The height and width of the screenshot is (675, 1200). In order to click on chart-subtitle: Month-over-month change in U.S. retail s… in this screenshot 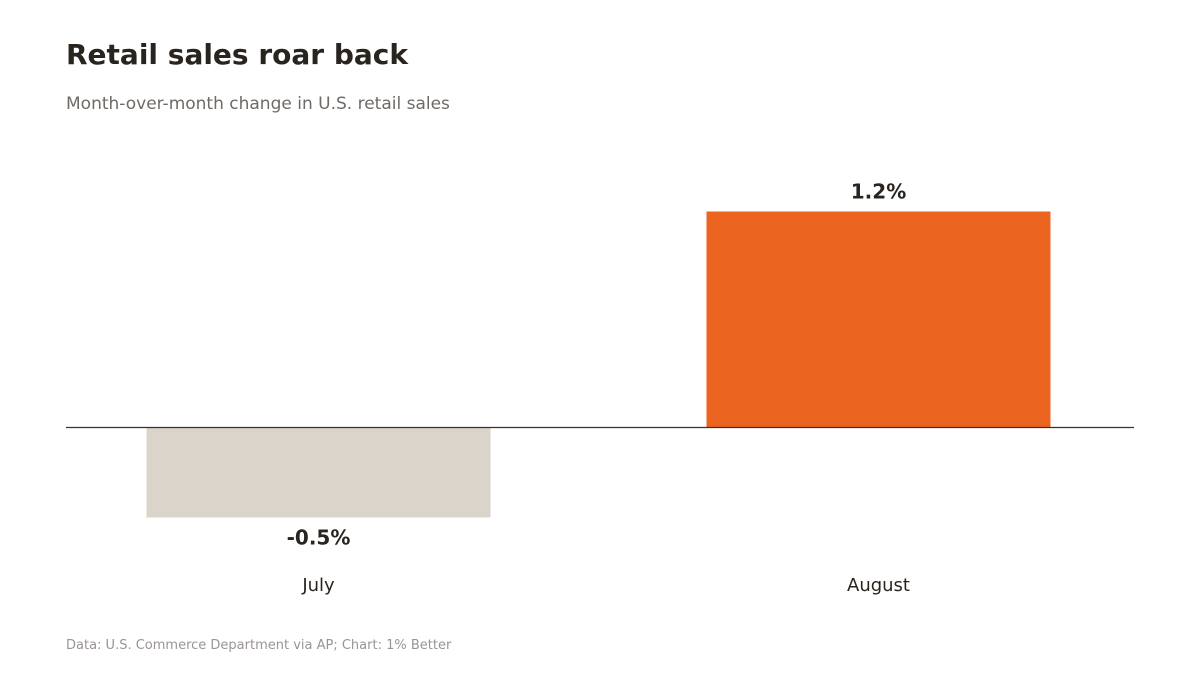, I will do `click(258, 104)`.